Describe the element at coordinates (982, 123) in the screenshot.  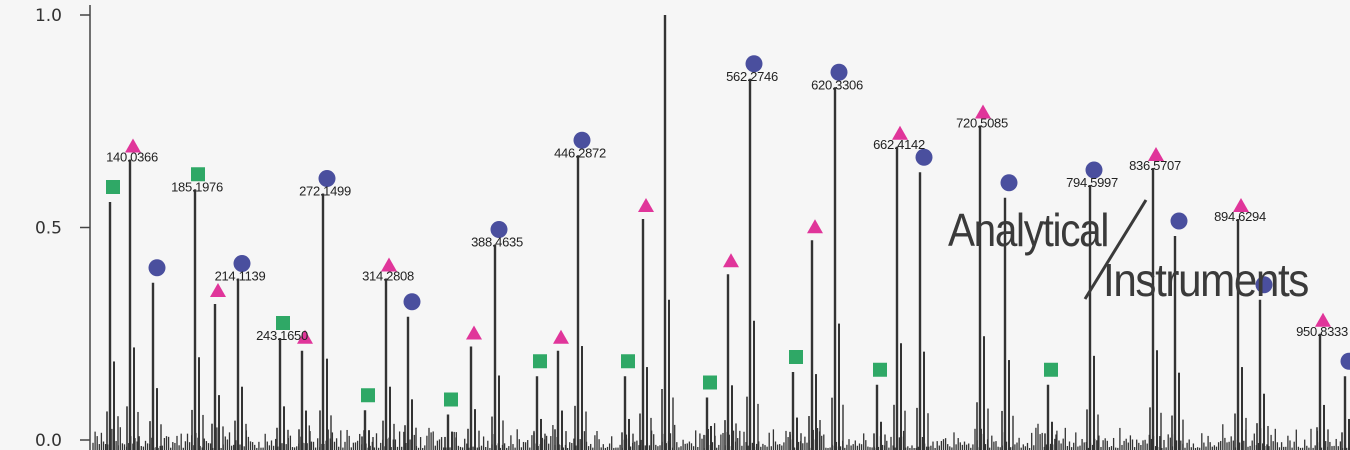
I see `peak-mz-label: 720.5085` at that location.